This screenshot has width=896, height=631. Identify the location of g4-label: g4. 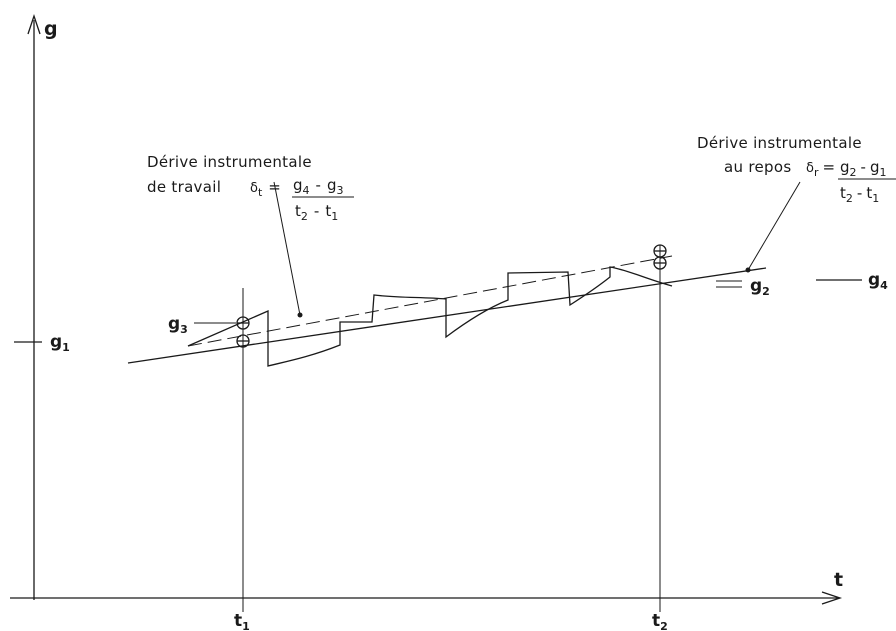
(878, 281).